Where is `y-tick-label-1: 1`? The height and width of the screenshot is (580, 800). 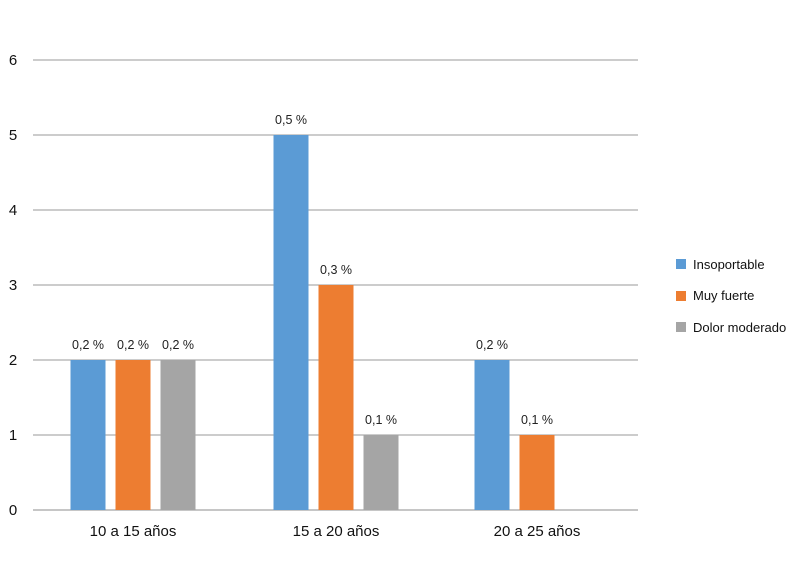
y-tick-label-1: 1 is located at coordinates (13, 435).